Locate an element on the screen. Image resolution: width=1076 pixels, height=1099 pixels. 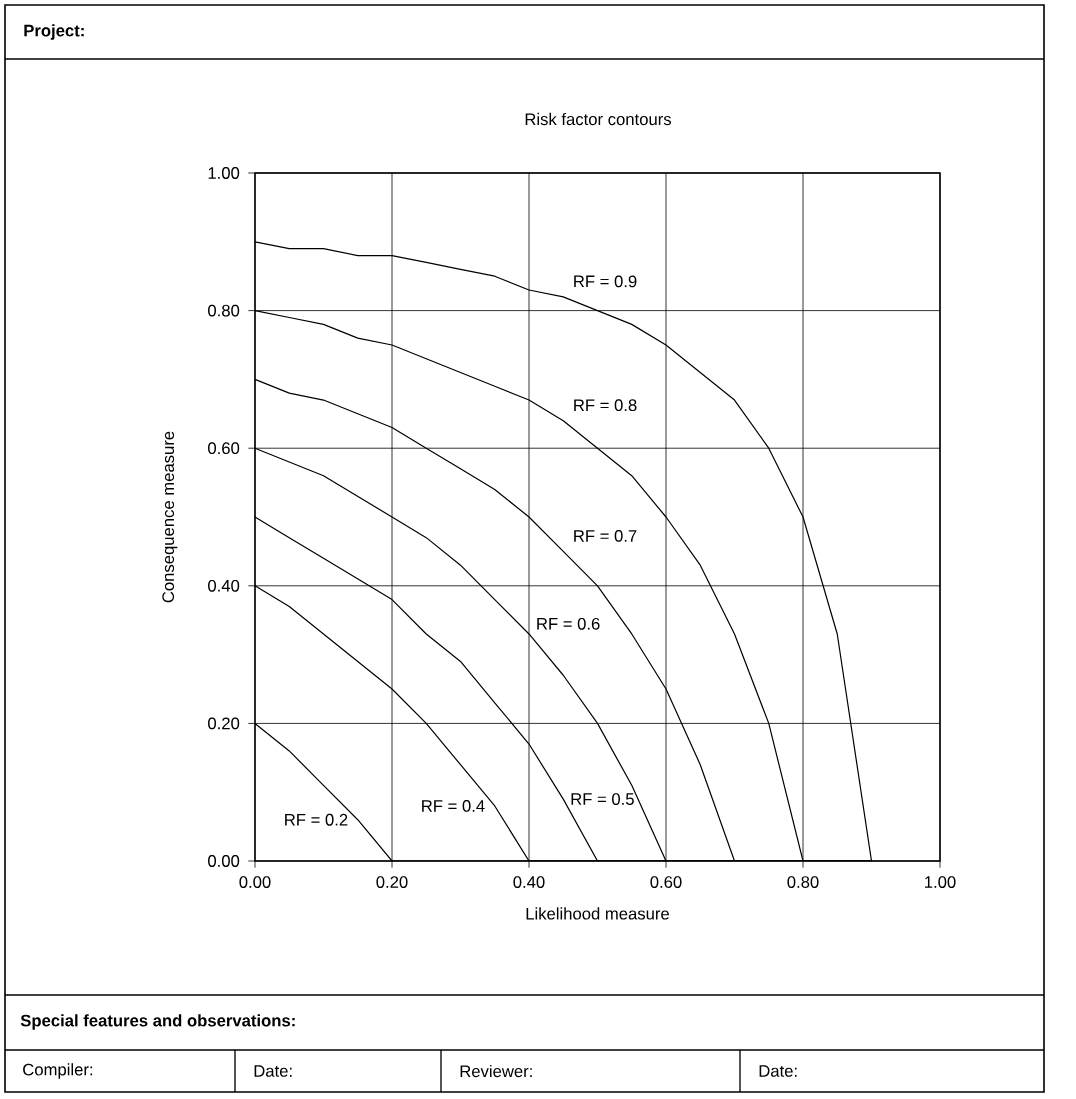
text: Project: is located at coordinates (54, 32).